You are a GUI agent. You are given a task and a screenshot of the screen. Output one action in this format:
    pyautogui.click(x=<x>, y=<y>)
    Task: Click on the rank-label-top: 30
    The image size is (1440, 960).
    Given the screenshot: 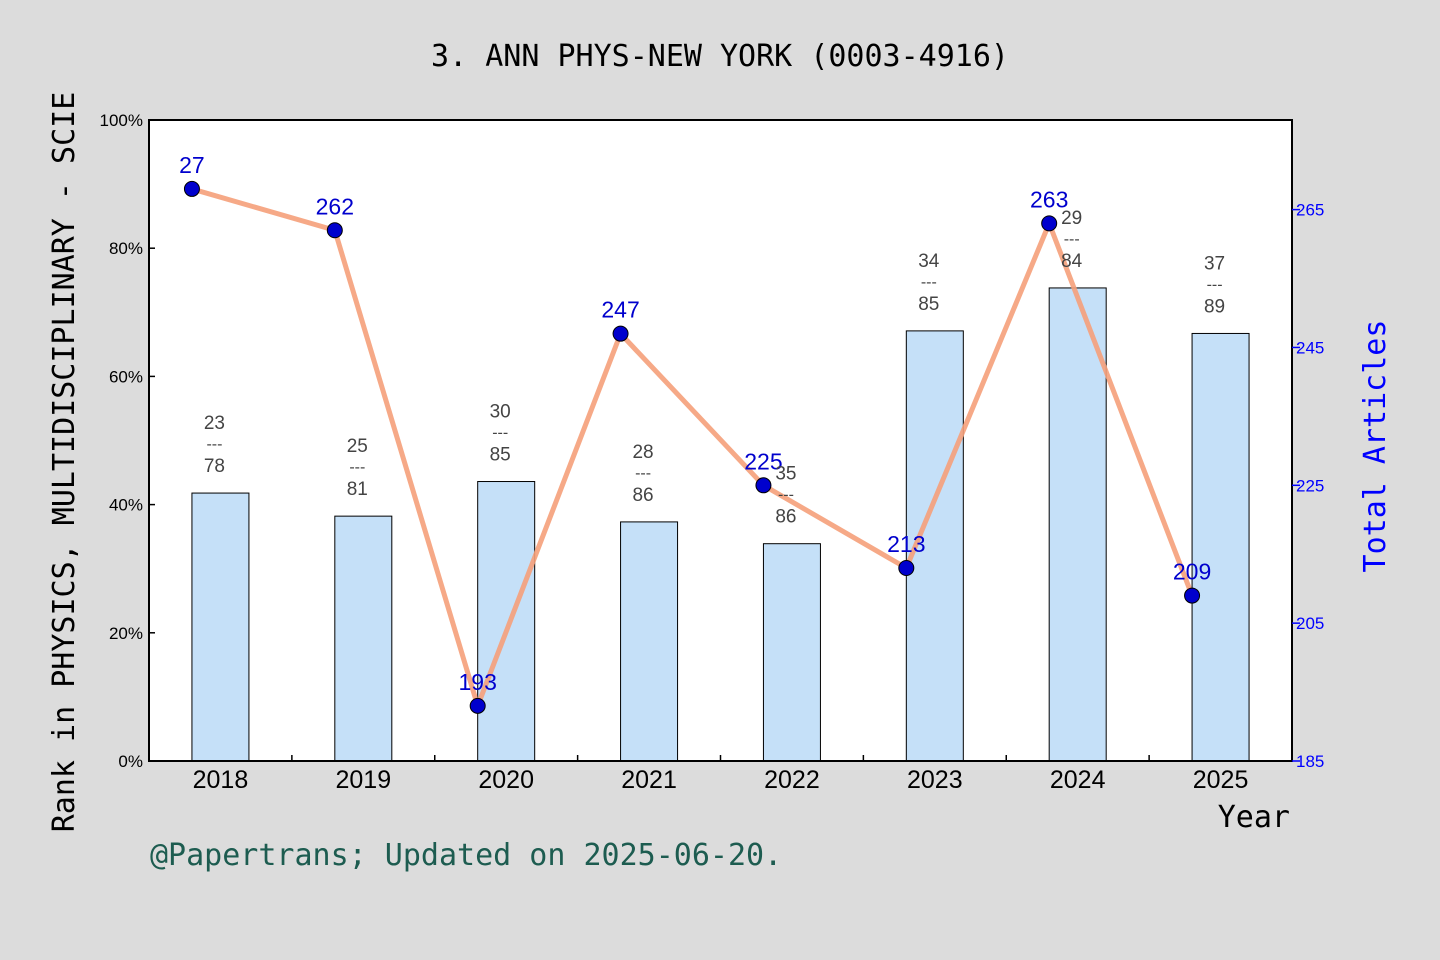 What is the action you would take?
    pyautogui.click(x=500, y=412)
    